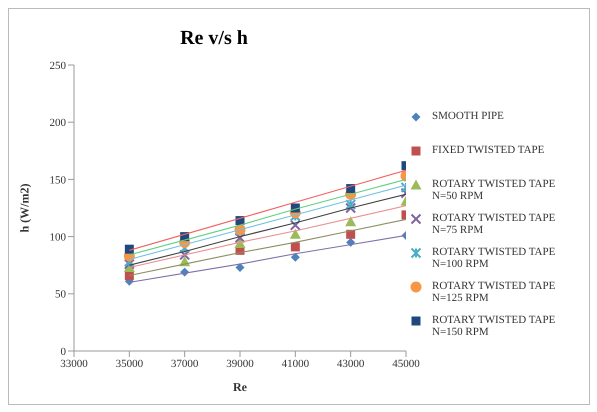  Describe the element at coordinates (494, 258) in the screenshot. I see `legend-label: ROTARY TWISTED TAPE N=100 RPM` at that location.